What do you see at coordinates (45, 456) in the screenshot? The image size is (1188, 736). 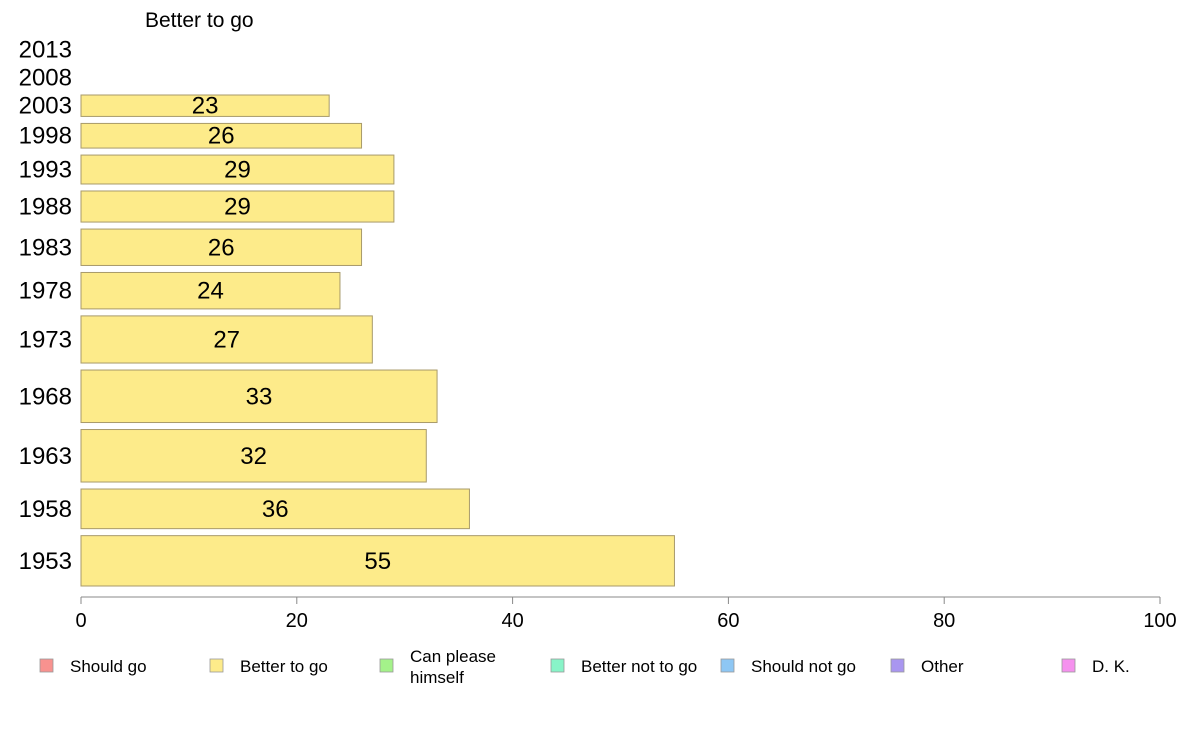 I see `category-label: 1963` at bounding box center [45, 456].